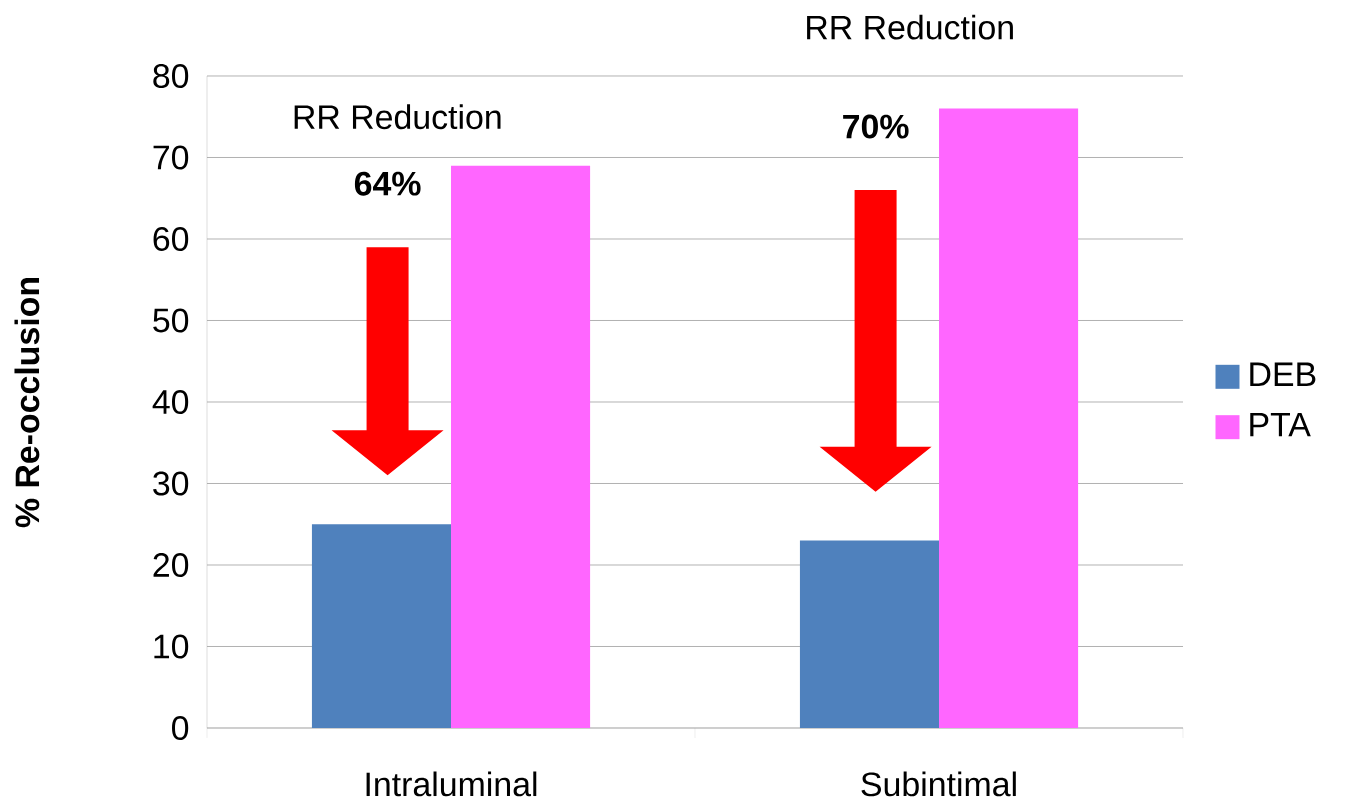 Image resolution: width=1351 pixels, height=809 pixels. What do you see at coordinates (171, 320) in the screenshot?
I see `y-tick-label: 50` at bounding box center [171, 320].